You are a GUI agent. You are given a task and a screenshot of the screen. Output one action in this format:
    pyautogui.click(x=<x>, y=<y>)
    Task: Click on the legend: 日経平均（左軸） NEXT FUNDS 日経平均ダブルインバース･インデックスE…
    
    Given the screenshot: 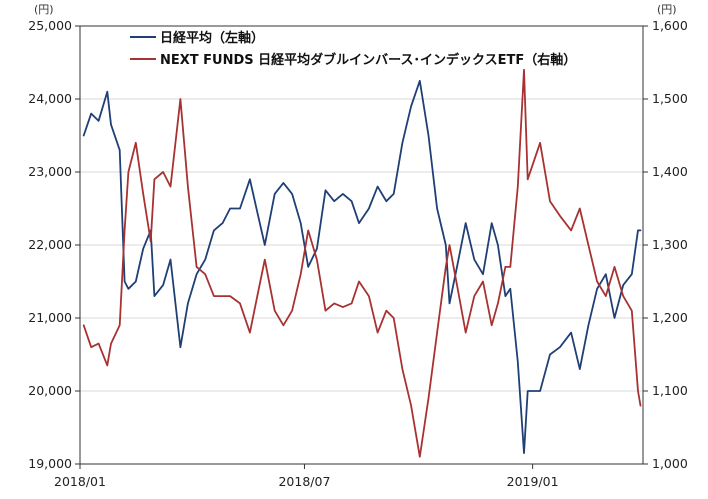 What is the action you would take?
    pyautogui.click(x=353, y=49)
    